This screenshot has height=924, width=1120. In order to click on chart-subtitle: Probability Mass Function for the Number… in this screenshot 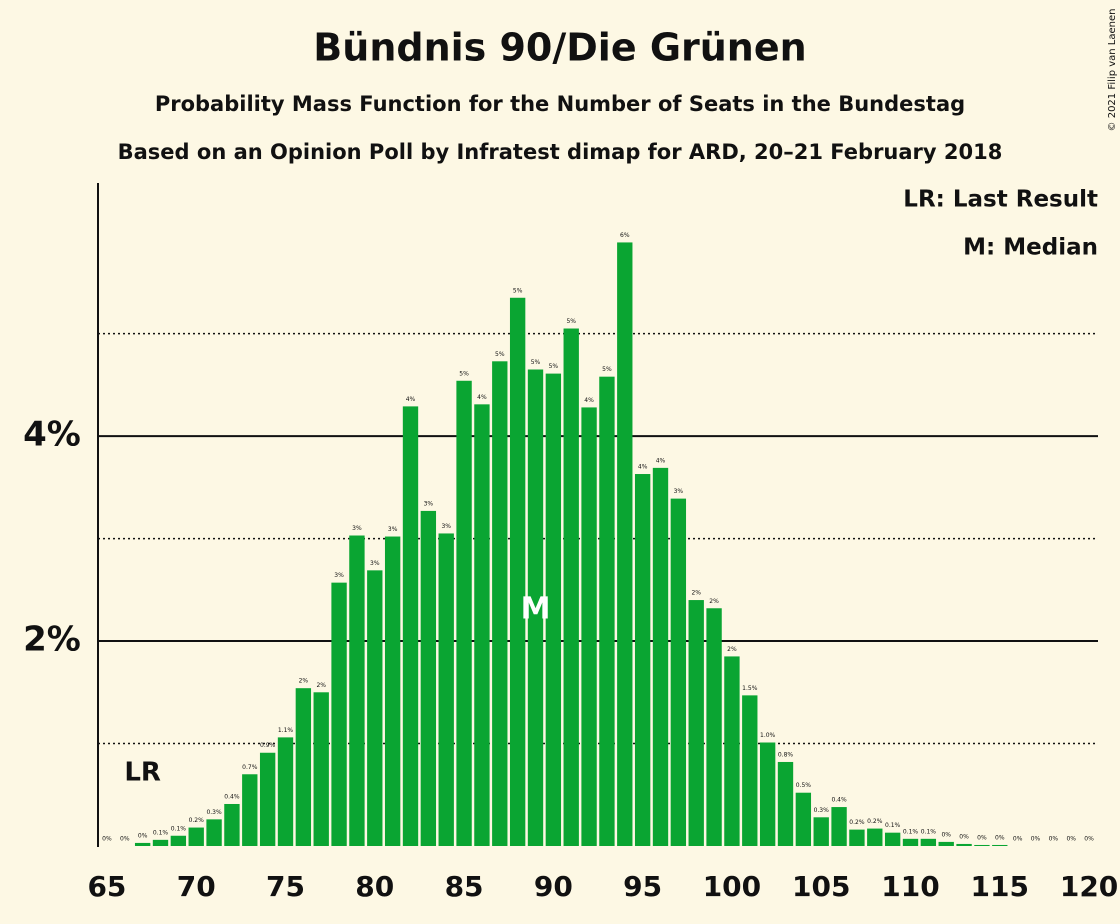, I will do `click(560, 104)`.